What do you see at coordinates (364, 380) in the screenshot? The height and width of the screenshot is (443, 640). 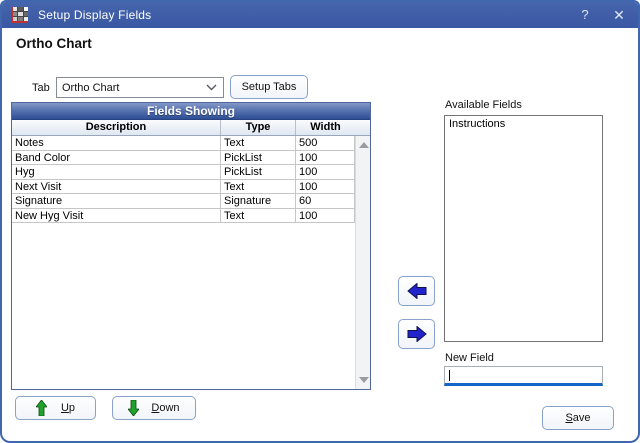 I see `scroll-down-icon` at bounding box center [364, 380].